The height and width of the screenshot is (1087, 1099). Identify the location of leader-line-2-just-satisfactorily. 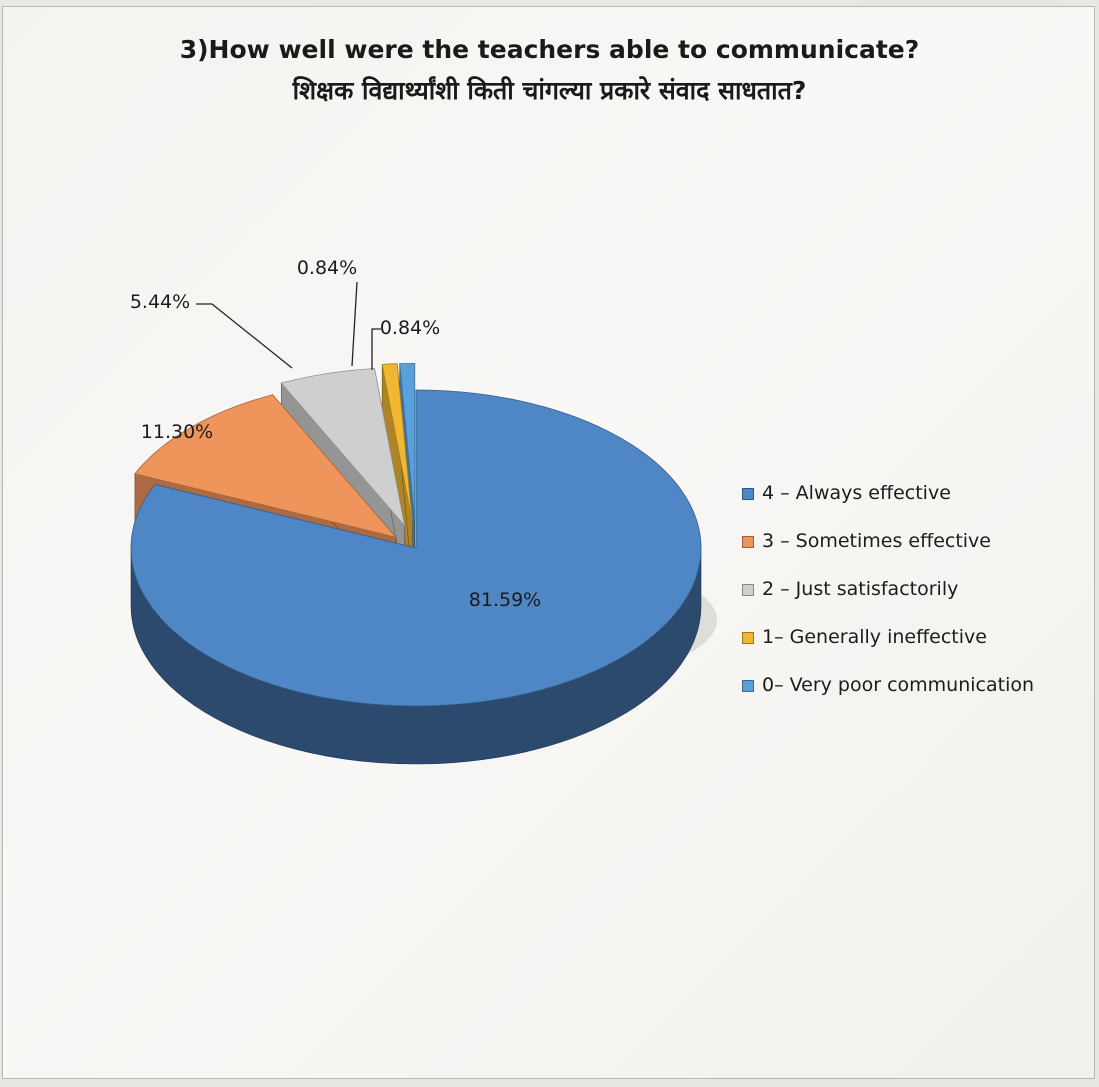
(244, 336).